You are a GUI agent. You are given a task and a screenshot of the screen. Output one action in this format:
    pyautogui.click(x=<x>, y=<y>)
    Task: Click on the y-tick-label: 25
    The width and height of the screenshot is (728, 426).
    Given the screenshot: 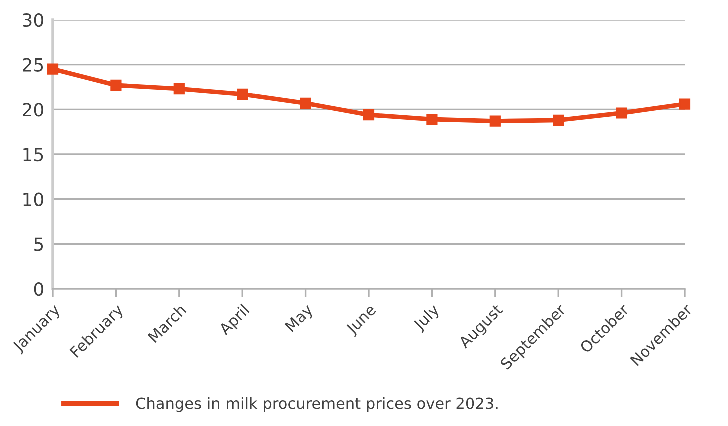 What is the action you would take?
    pyautogui.click(x=33, y=65)
    